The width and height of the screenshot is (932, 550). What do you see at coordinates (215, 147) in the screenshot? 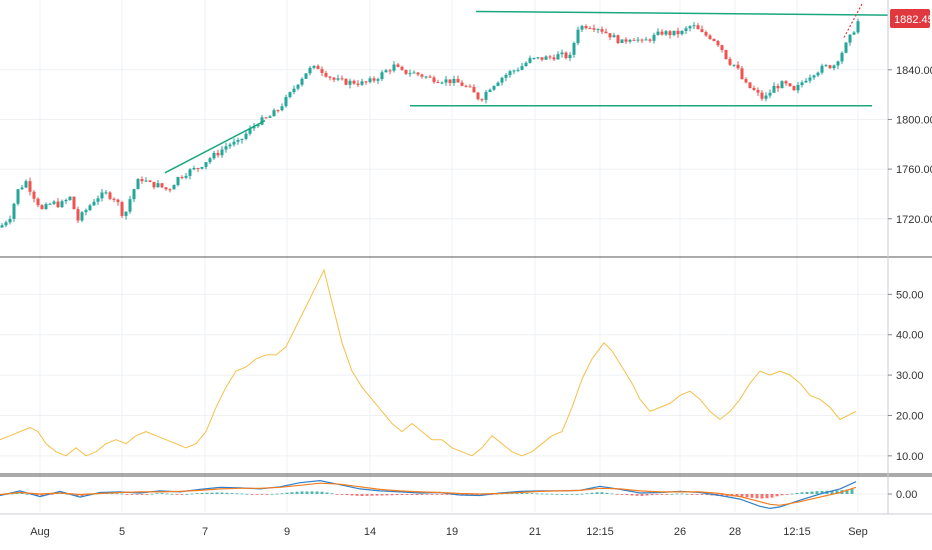
I see `trendline` at bounding box center [215, 147].